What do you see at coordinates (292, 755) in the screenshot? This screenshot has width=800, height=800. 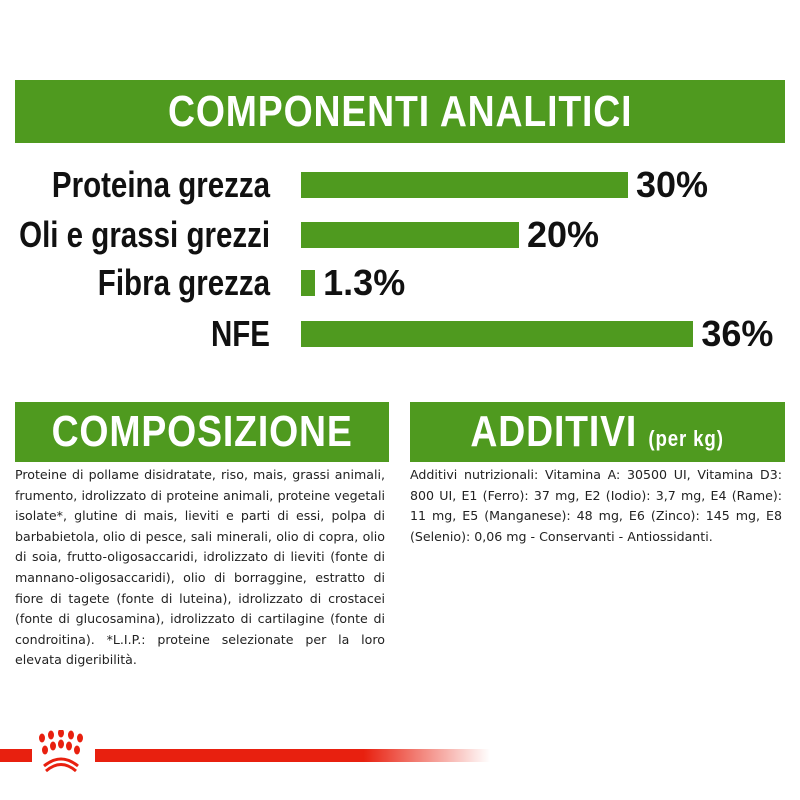 I see `red-line-right` at bounding box center [292, 755].